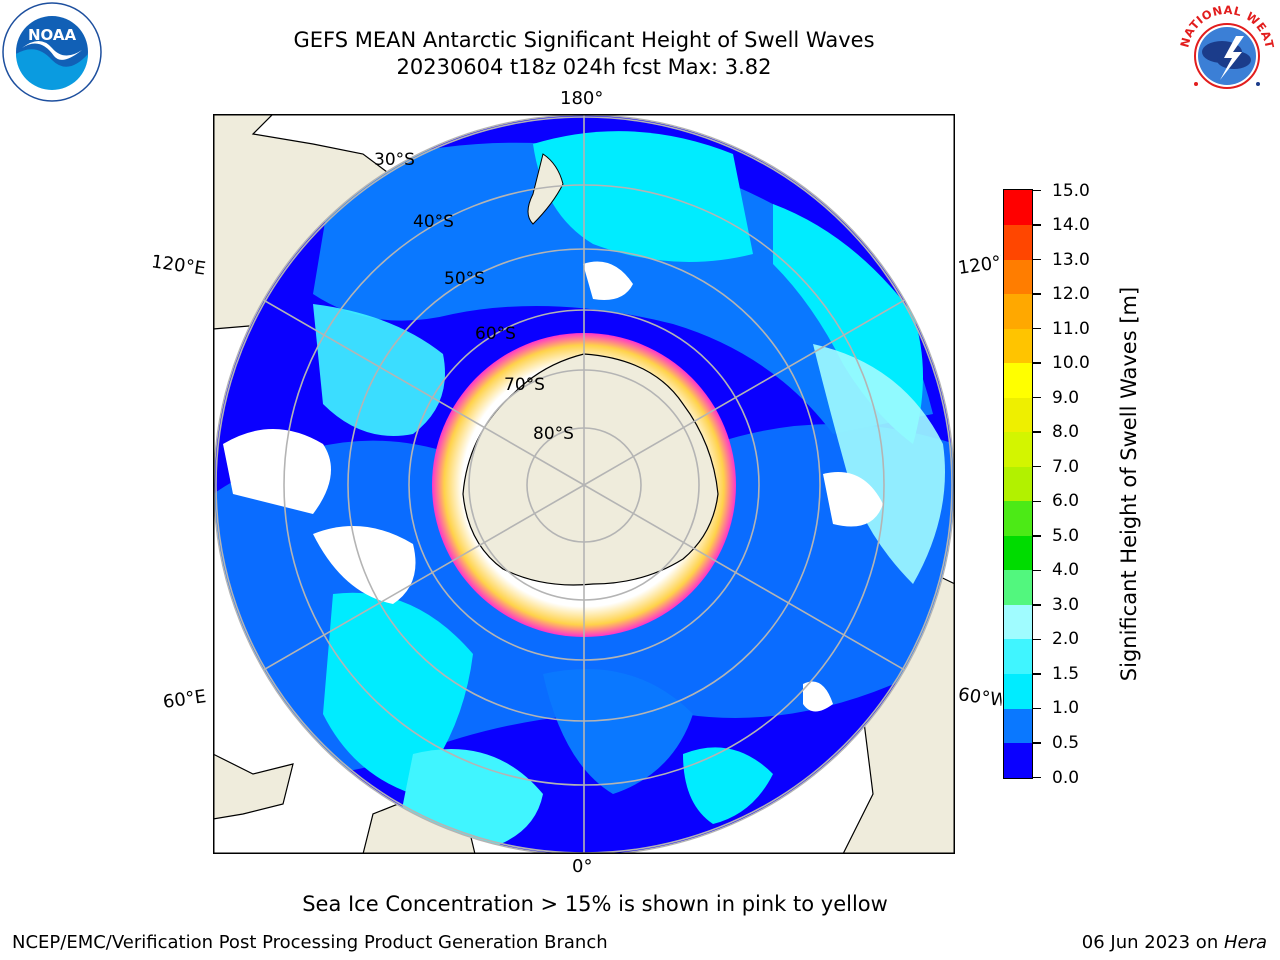 Image resolution: width=1280 pixels, height=960 pixels. Describe the element at coordinates (1071, 225) in the screenshot. I see `colorbar-tick-label: 14.0` at that location.